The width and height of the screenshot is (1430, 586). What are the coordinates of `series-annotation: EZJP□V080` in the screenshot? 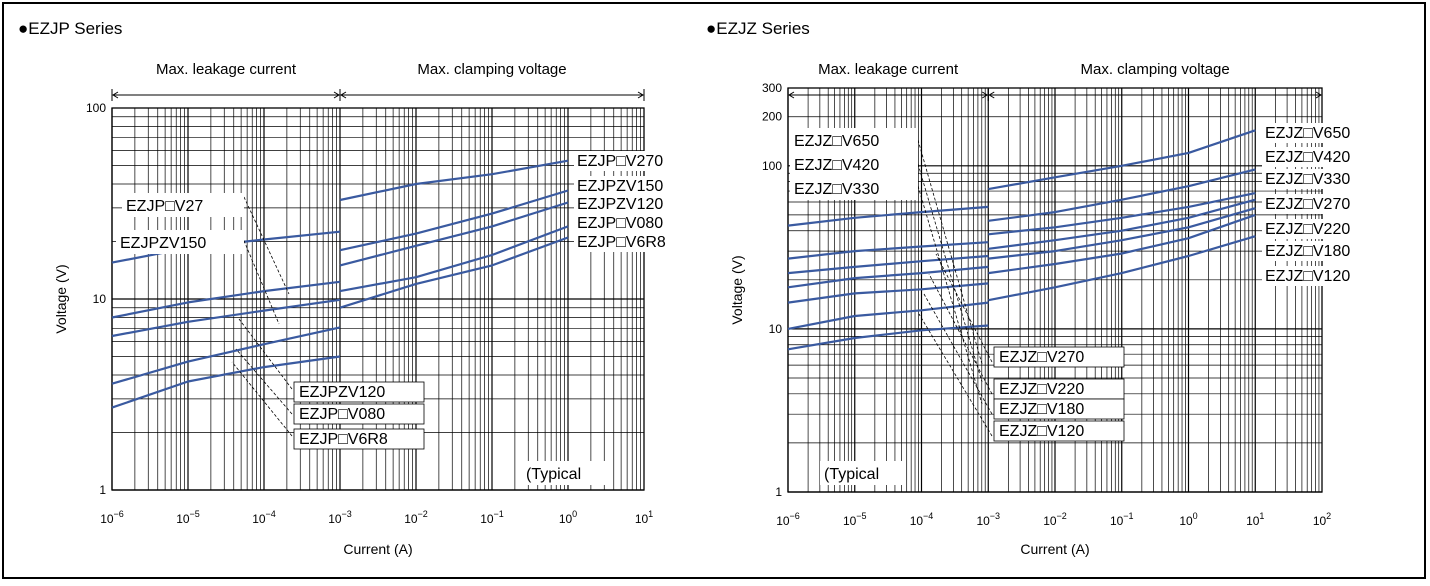 It's located at (342, 414).